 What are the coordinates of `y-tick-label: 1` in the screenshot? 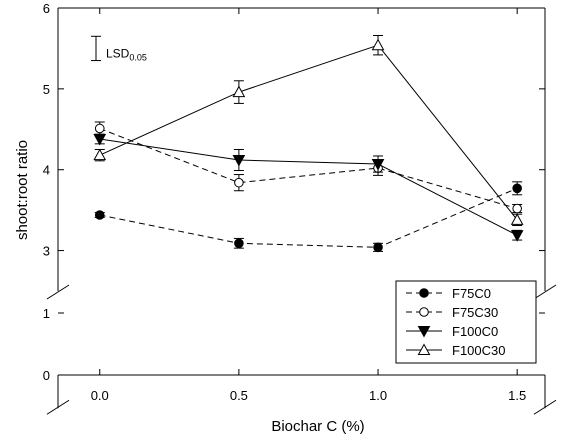 It's located at (46, 313).